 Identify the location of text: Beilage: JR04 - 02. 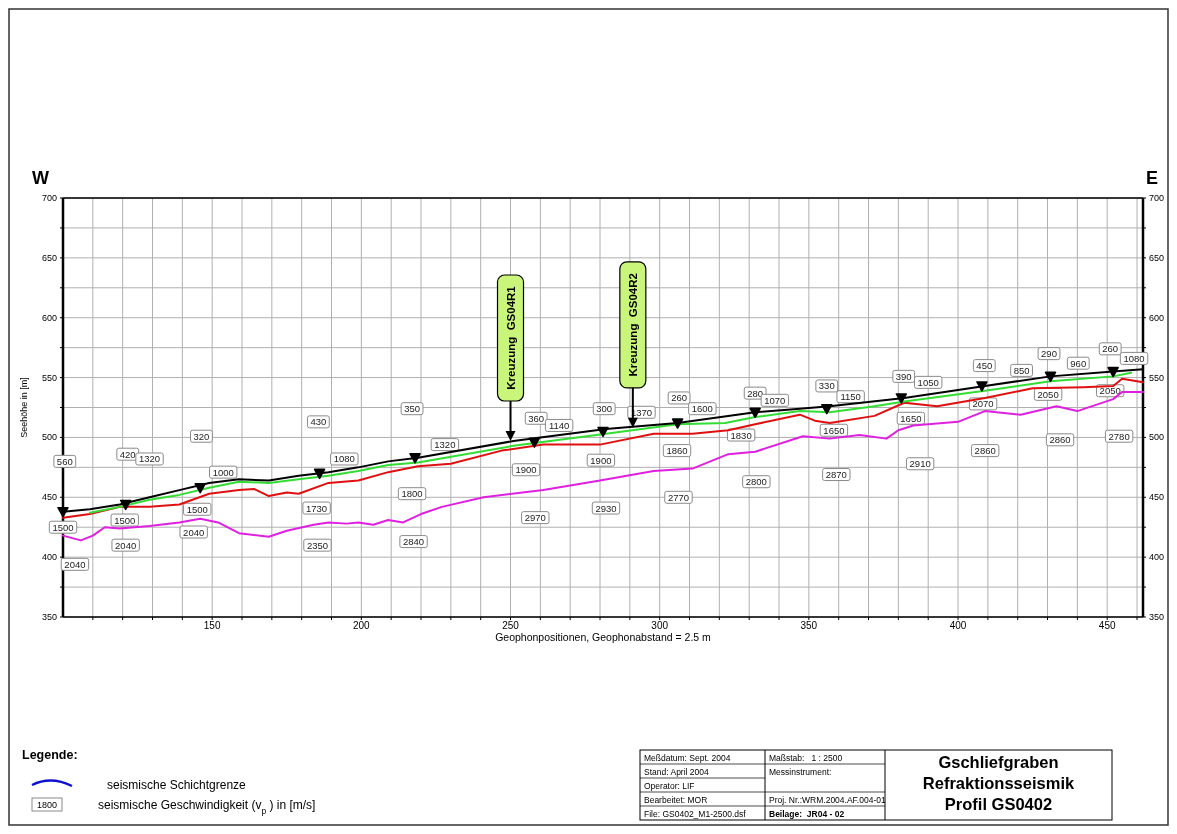
(807, 813).